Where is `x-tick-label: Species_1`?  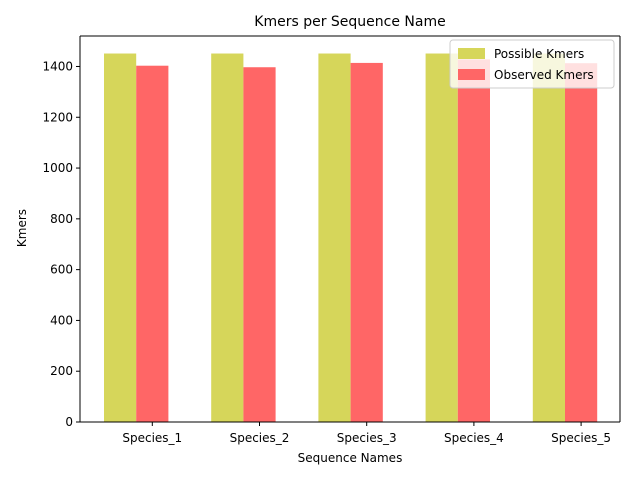
x-tick-label: Species_1 is located at coordinates (152, 438).